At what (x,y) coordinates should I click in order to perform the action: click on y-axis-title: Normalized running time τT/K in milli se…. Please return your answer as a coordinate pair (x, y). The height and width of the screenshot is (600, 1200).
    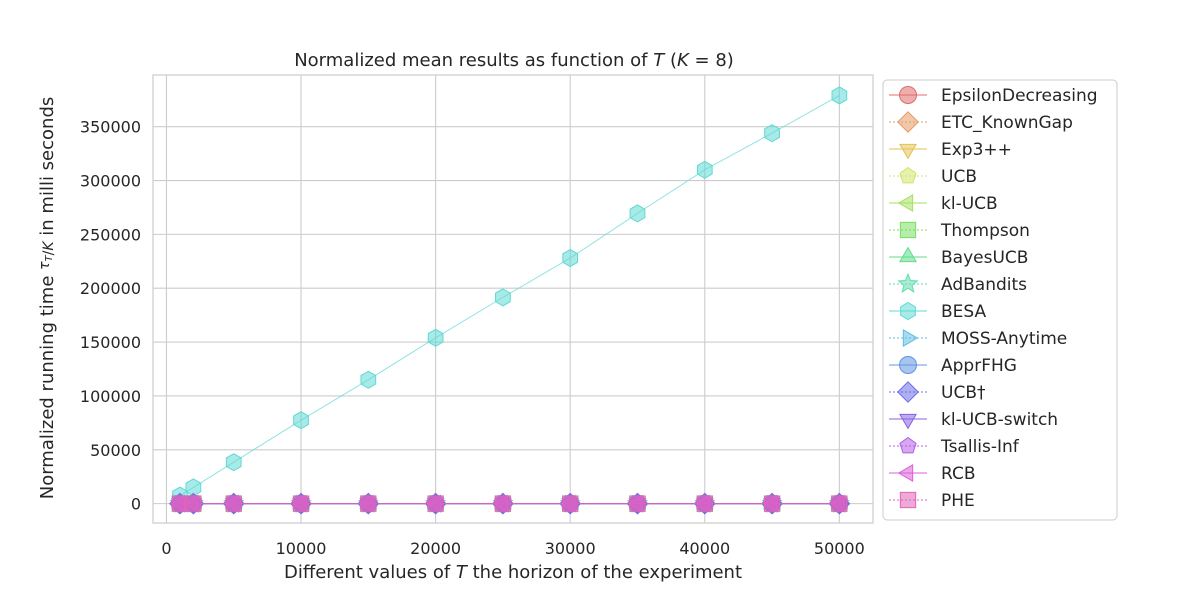
    Looking at the image, I should click on (47, 298).